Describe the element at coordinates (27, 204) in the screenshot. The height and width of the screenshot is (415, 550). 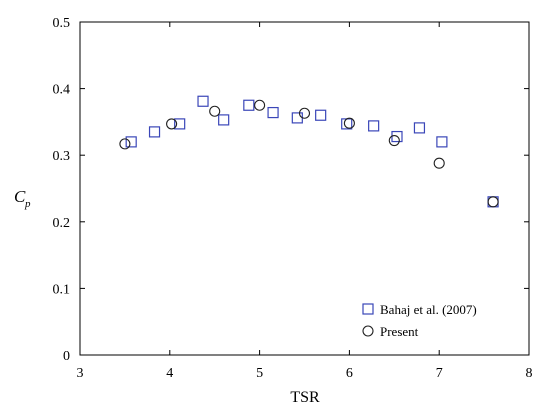
I see `y-axis-label-subscript: p` at that location.